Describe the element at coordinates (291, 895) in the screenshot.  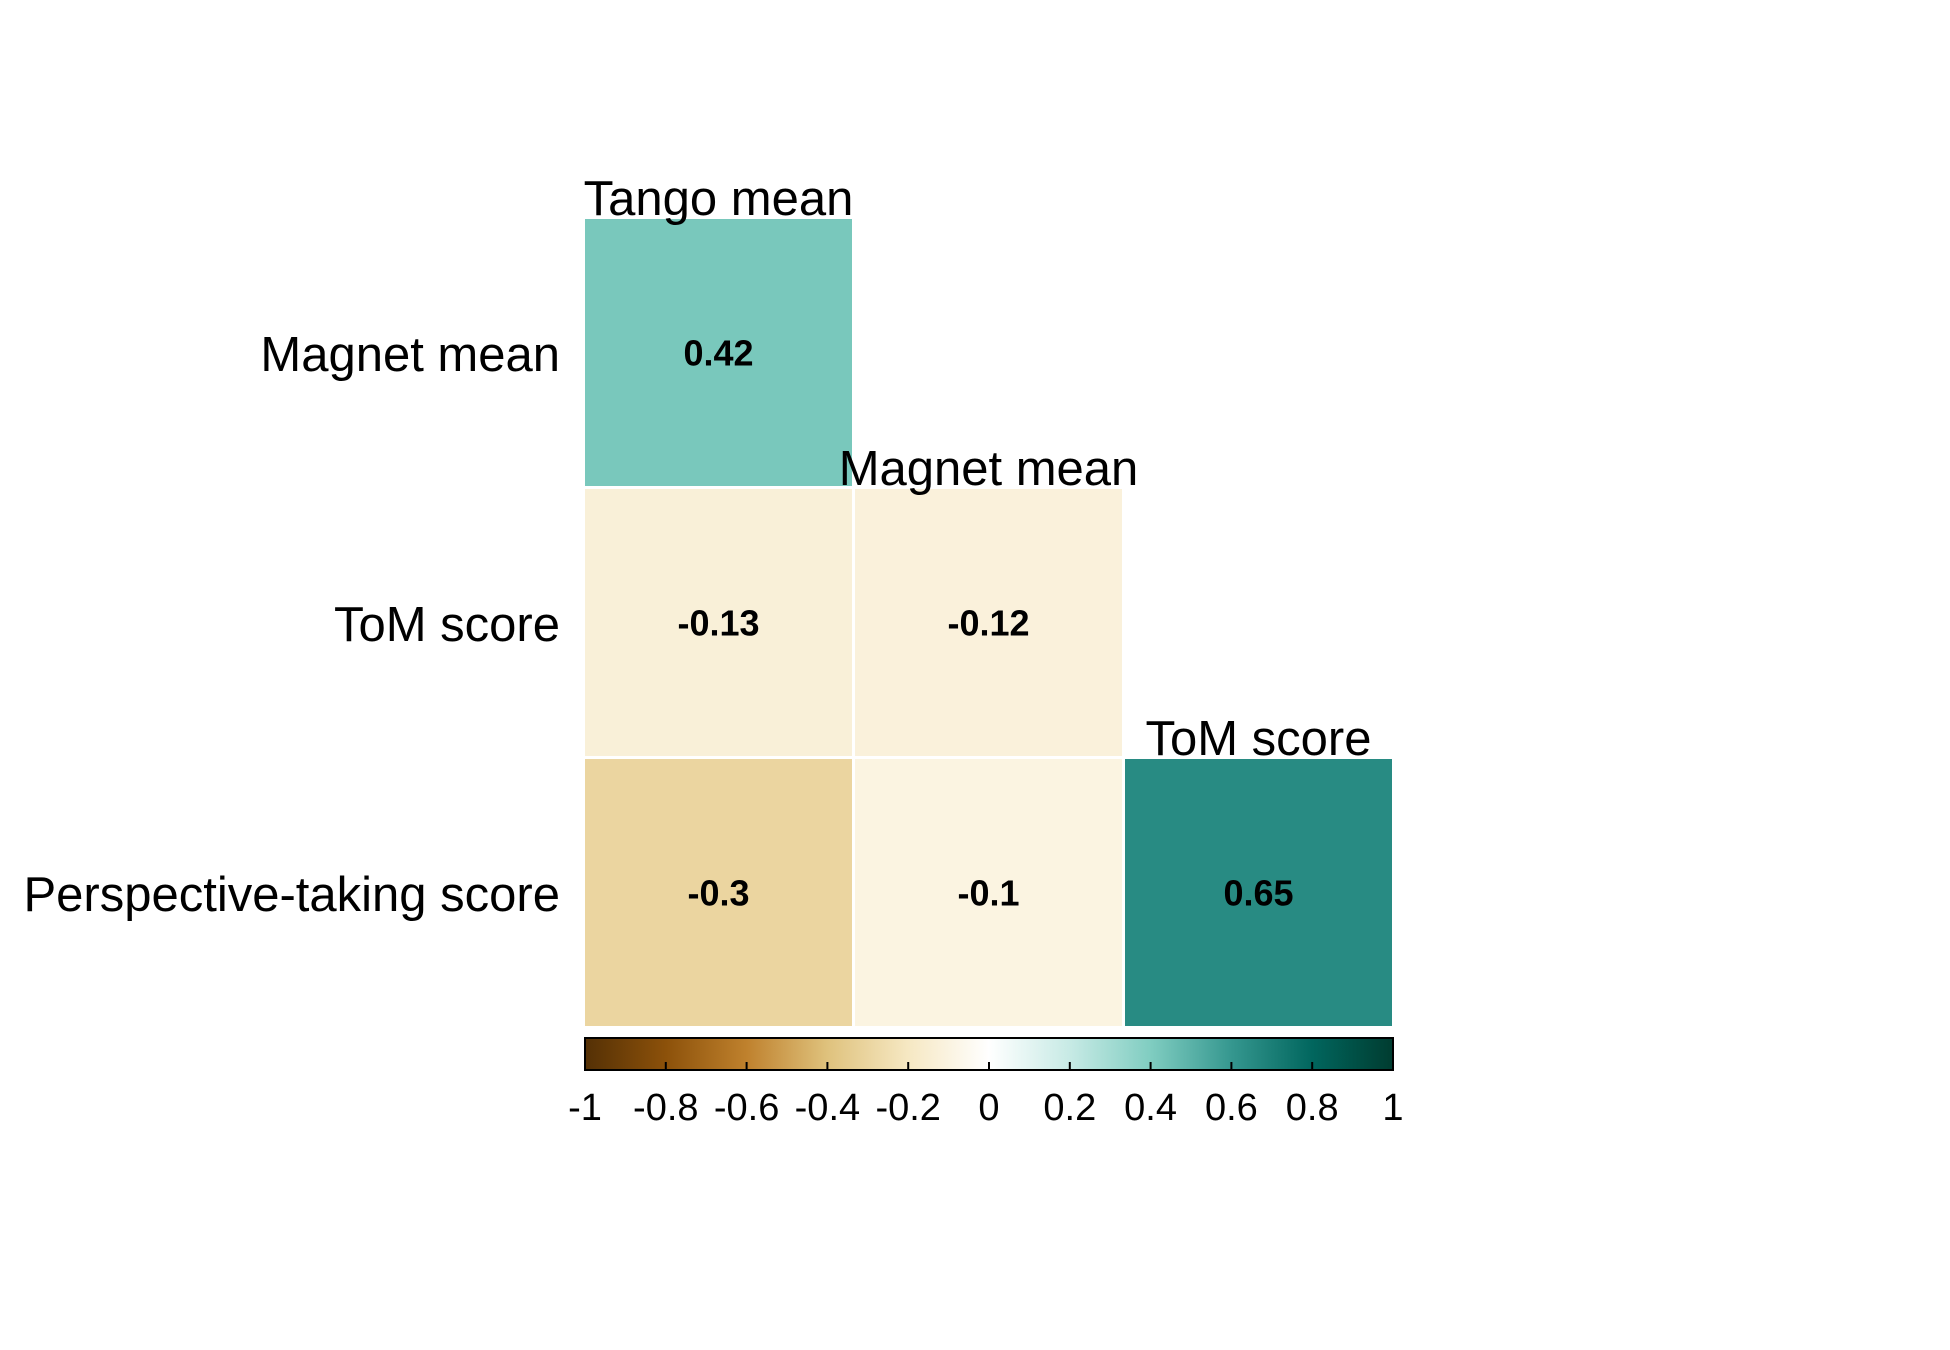
I see `row-label-perspective-taking-score: Perspective-taking score` at that location.